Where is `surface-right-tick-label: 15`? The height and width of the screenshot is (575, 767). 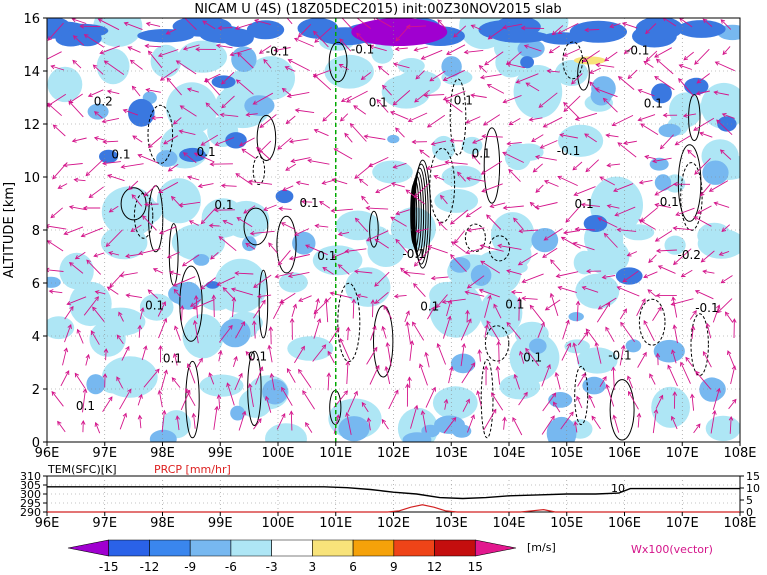 surface-right-tick-label: 15 is located at coordinates (753, 476).